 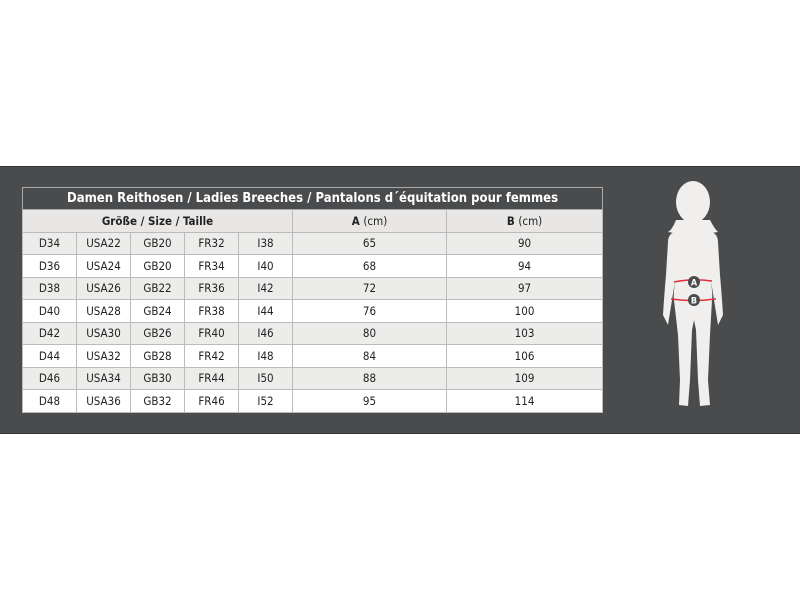 What do you see at coordinates (157, 378) in the screenshot?
I see `table-cell: GB30` at bounding box center [157, 378].